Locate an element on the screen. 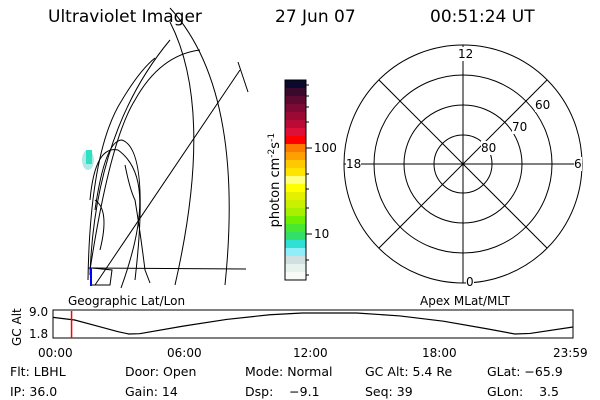 The width and height of the screenshot is (600, 400). xtick-12: 12:00 is located at coordinates (310, 353).